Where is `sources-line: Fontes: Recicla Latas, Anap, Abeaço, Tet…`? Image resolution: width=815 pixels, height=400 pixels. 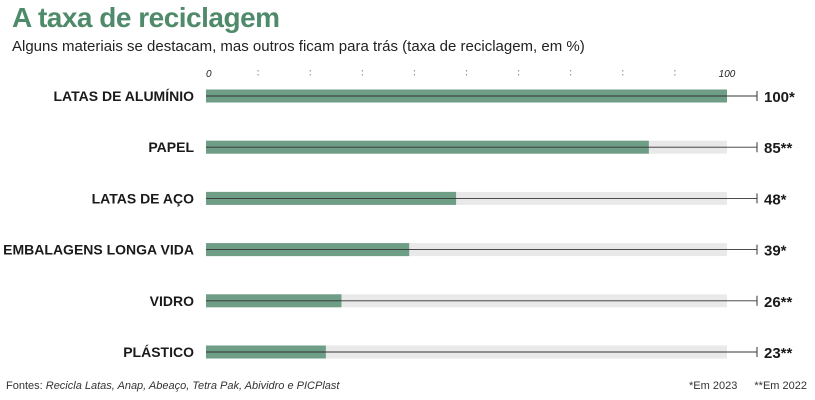
sources-line: Fontes: Recicla Latas, Anap, Abeaço, Tet… is located at coordinates (172, 386).